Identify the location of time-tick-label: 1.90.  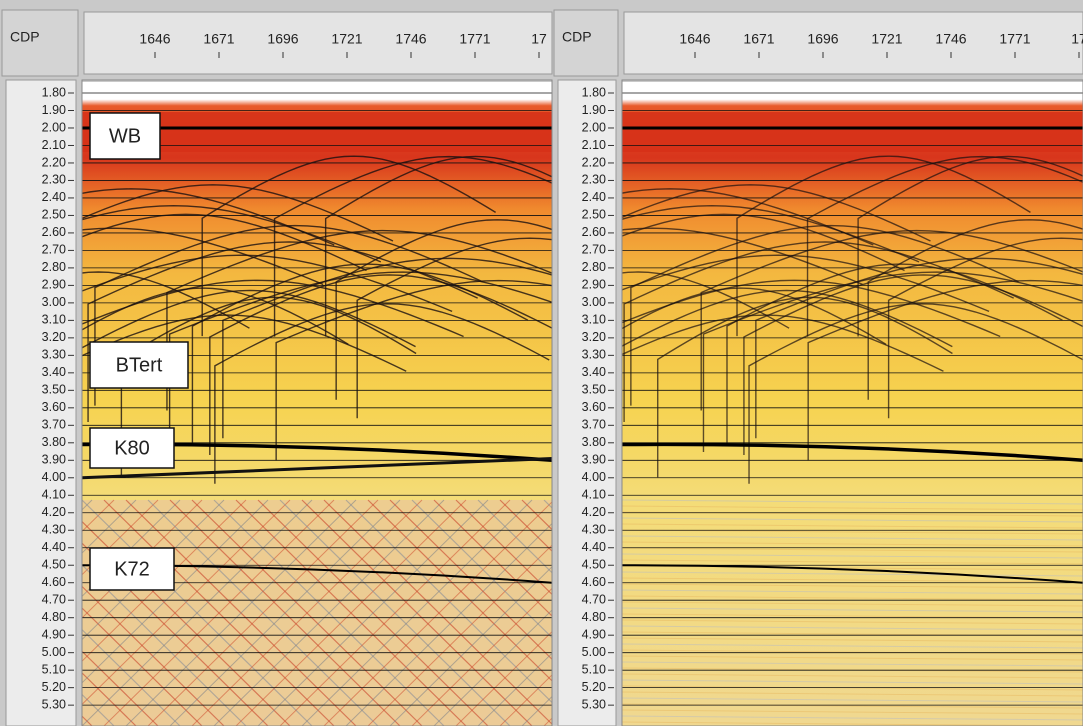
(54, 110).